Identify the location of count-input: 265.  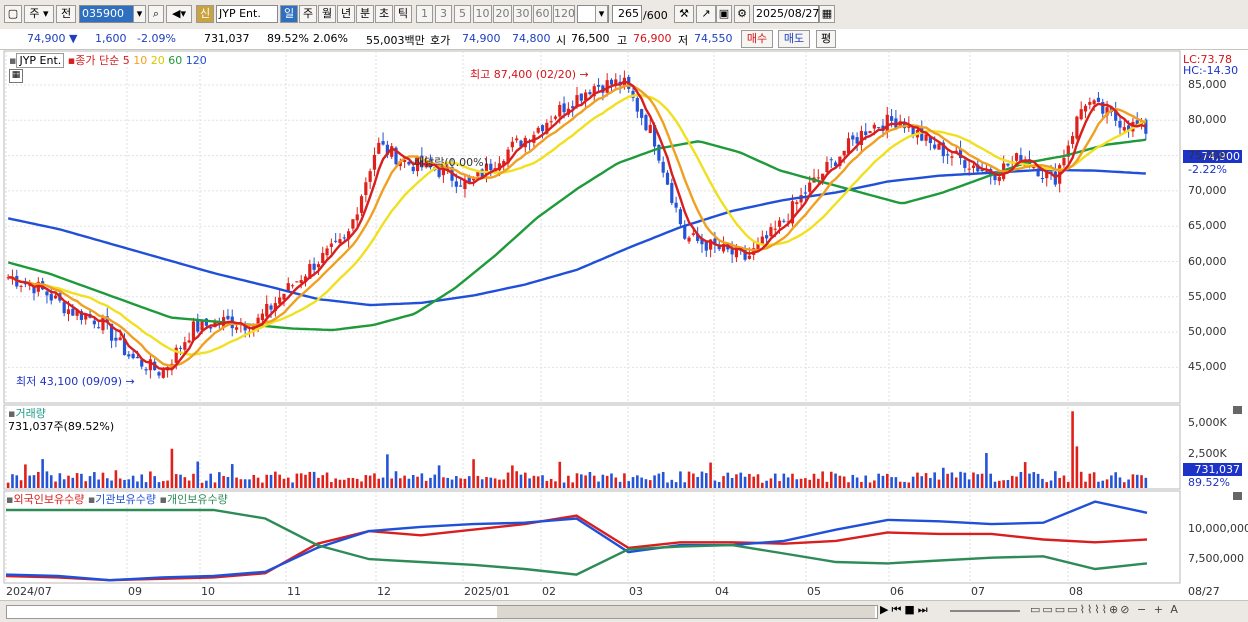
(627, 14).